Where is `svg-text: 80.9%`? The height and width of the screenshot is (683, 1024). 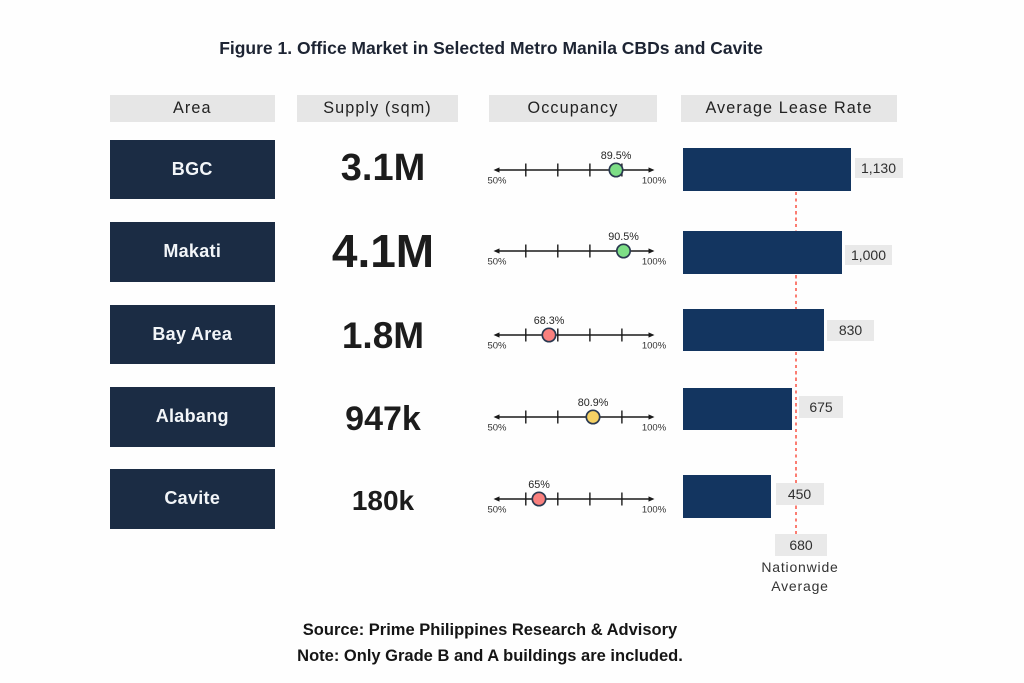 svg-text: 80.9% is located at coordinates (593, 403).